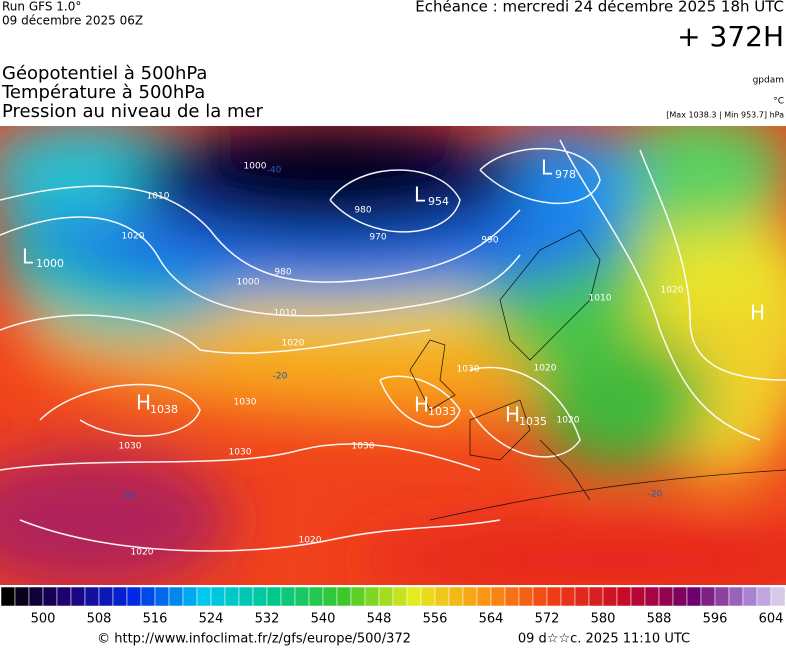 Image resolution: width=786 pixels, height=648 pixels. I want to click on colorbar-tick-label: 564, so click(491, 619).